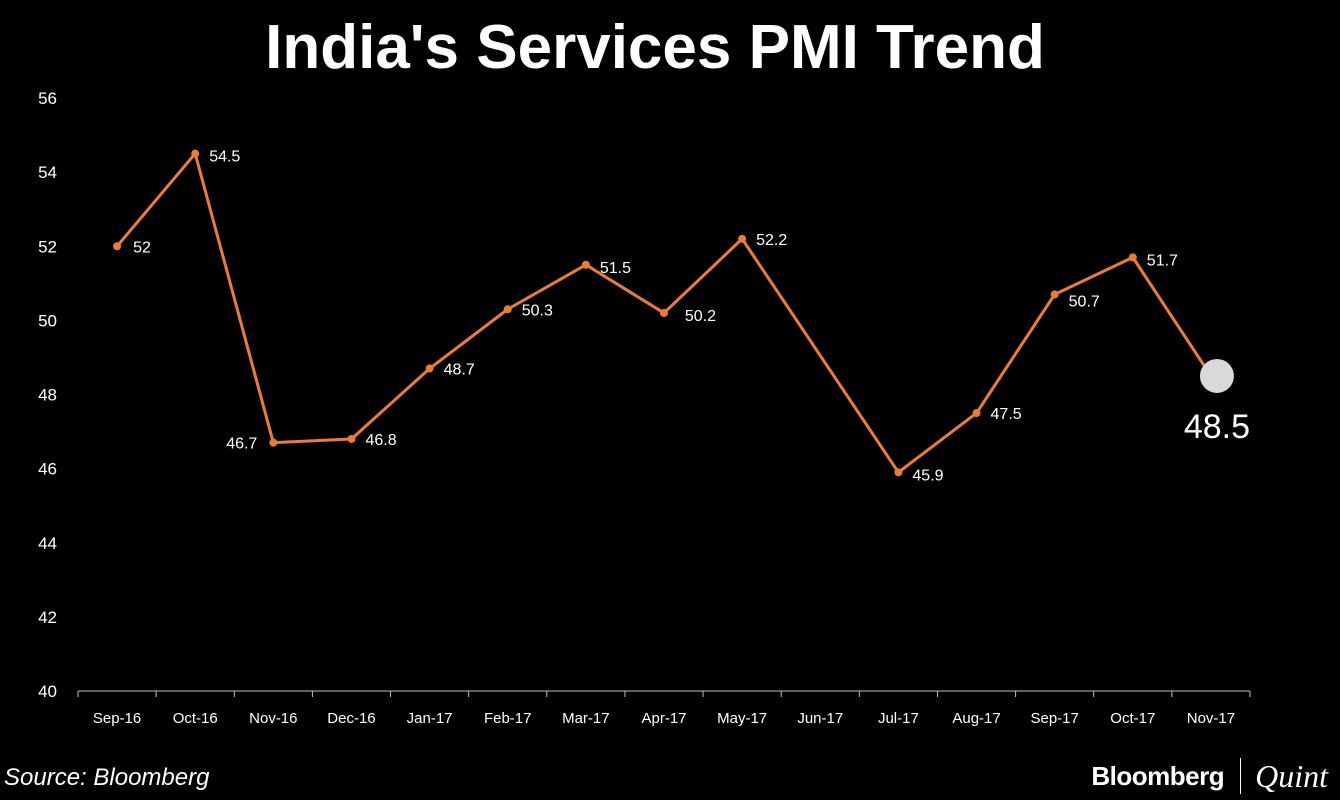 Image resolution: width=1340 pixels, height=800 pixels. What do you see at coordinates (1217, 402) in the screenshot?
I see `highlight-group: 48.5` at bounding box center [1217, 402].